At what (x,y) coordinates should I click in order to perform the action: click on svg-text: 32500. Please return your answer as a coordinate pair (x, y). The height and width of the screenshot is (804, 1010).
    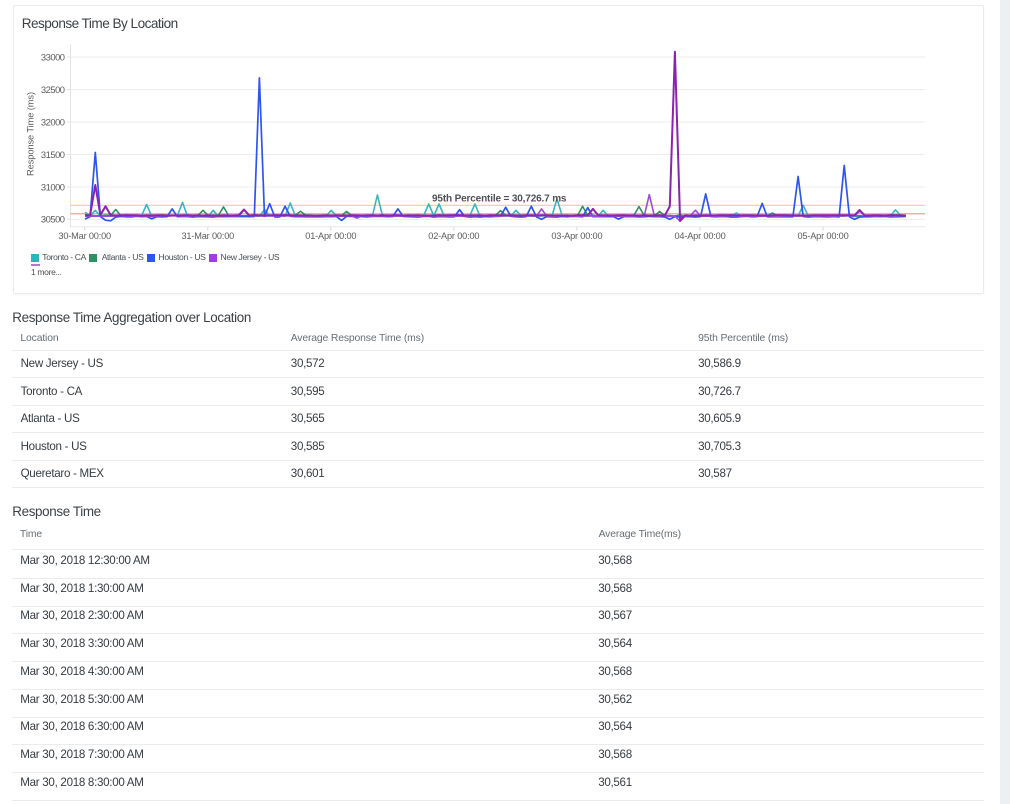
    Looking at the image, I should click on (53, 89).